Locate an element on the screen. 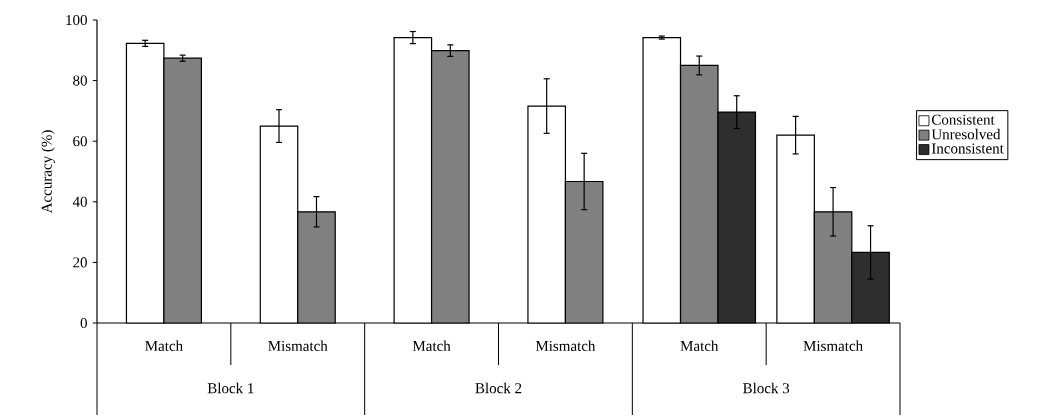 The height and width of the screenshot is (416, 1060). y-tick-label: 40 is located at coordinates (79, 202).